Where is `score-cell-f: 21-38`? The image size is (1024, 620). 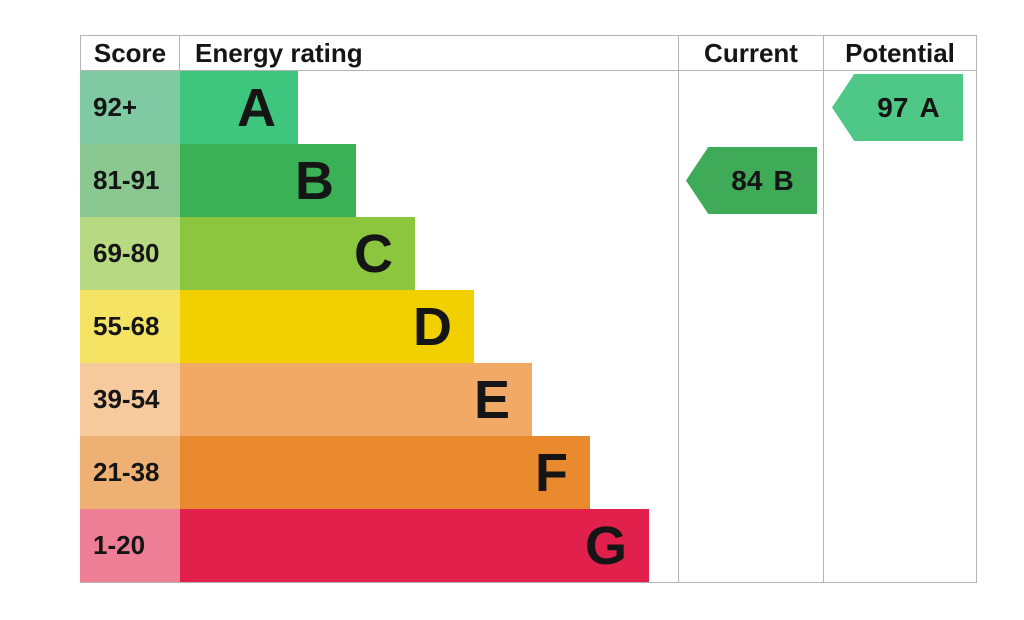 score-cell-f: 21-38 is located at coordinates (130, 472).